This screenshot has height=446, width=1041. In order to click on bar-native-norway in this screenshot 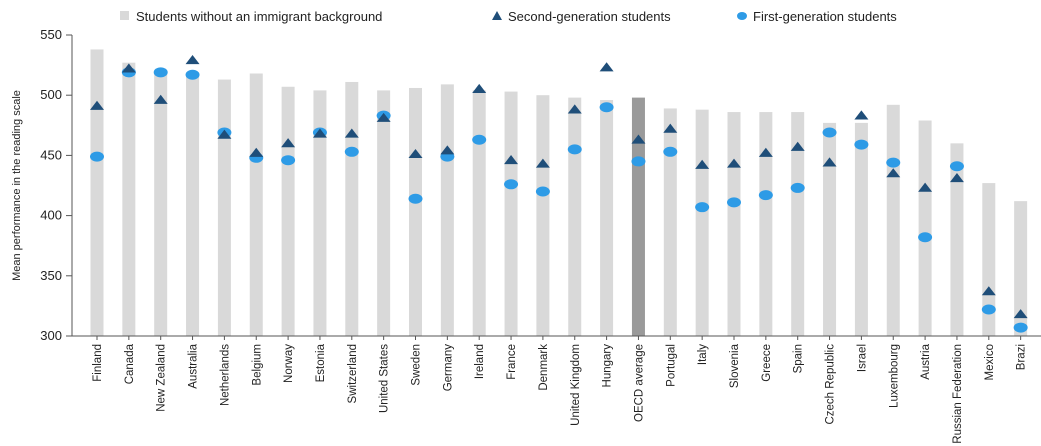, I will do `click(288, 211)`.